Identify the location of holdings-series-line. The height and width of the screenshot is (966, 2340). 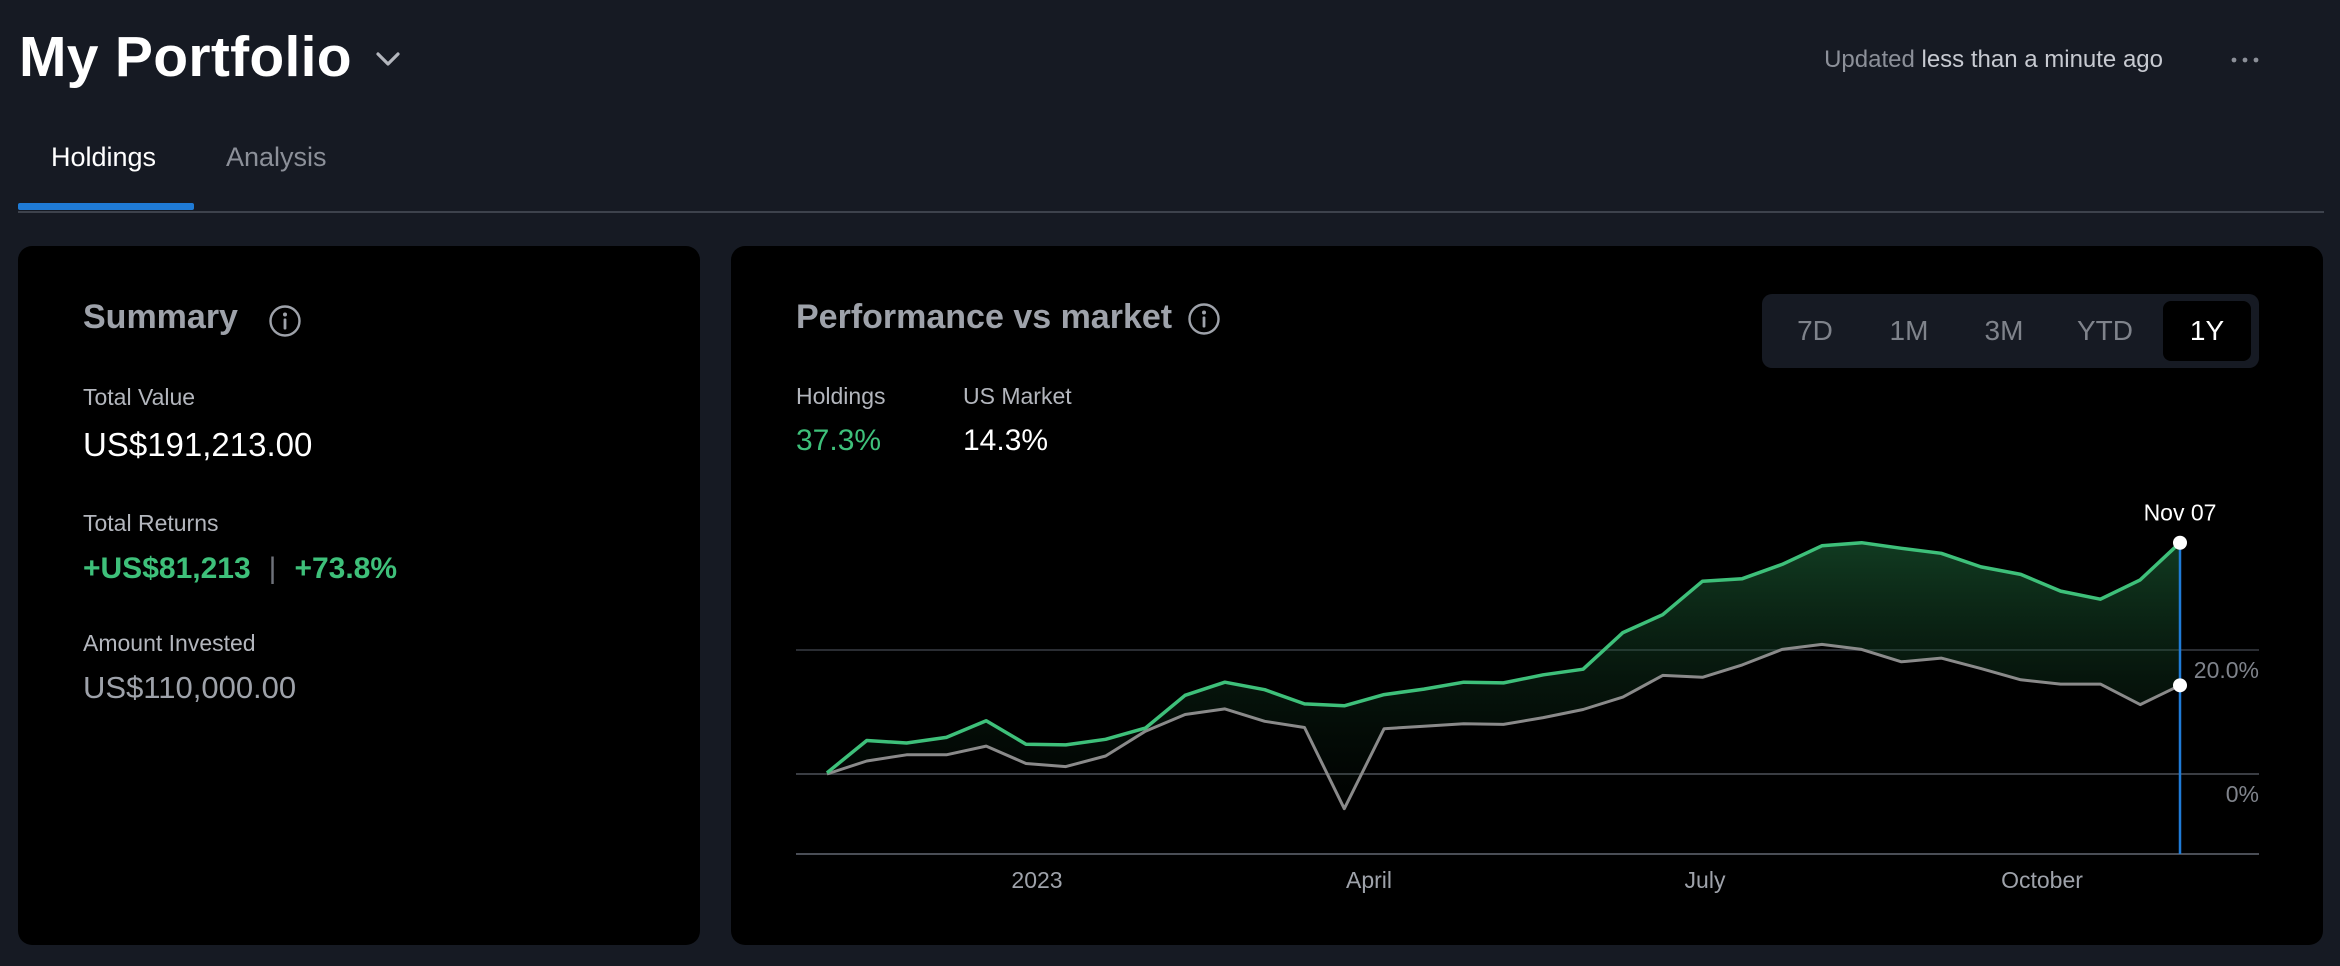
(1503, 657).